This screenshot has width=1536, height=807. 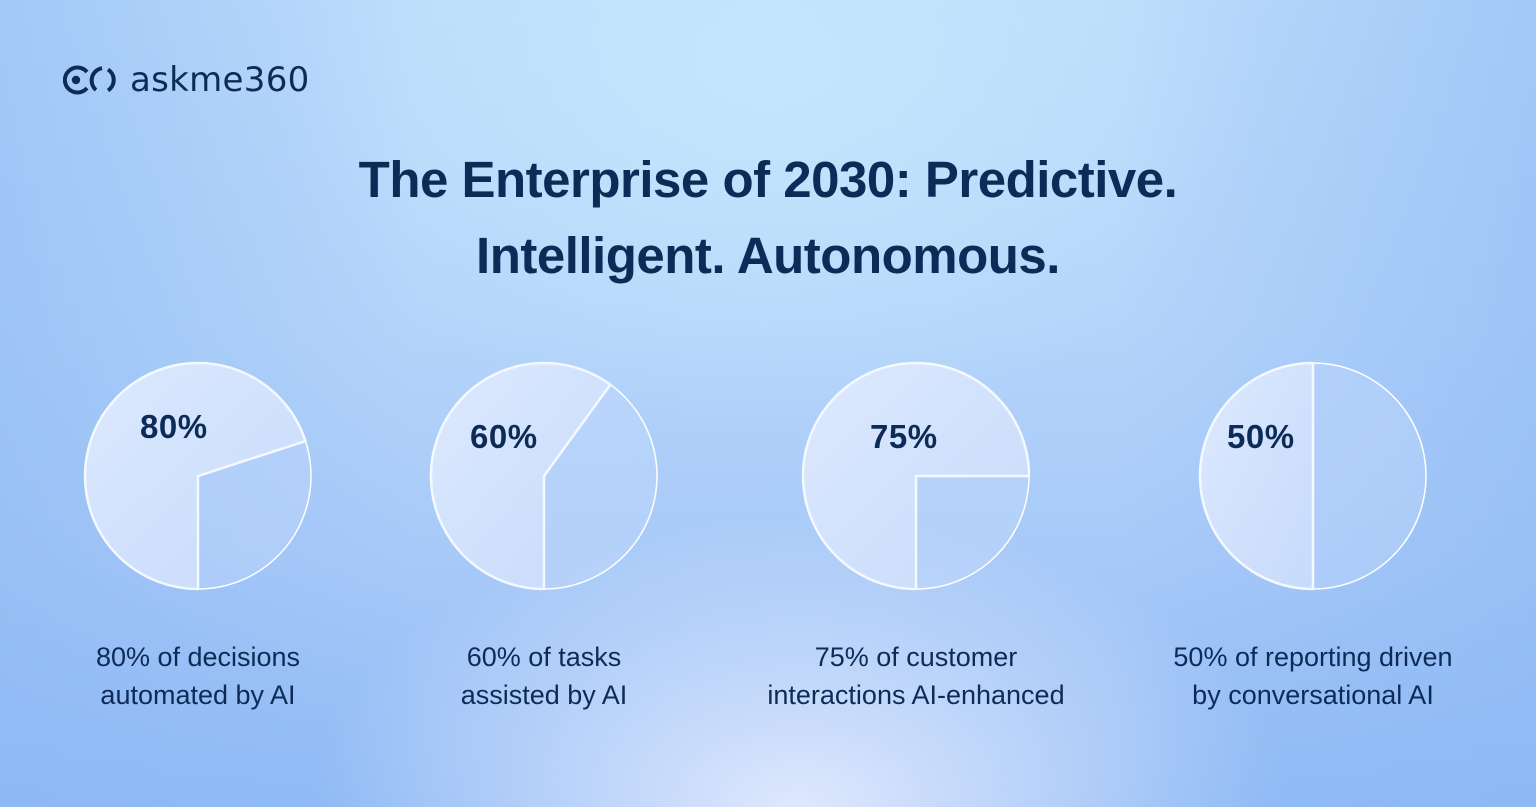 I want to click on brand-logo: askme360, so click(x=185, y=80).